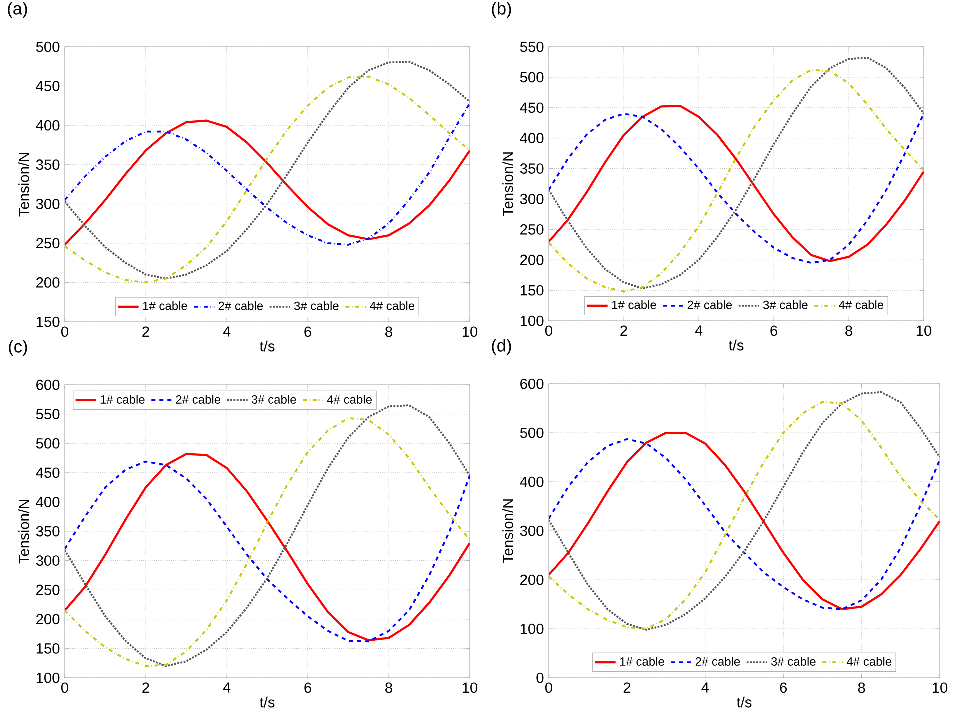 Image resolution: width=966 pixels, height=713 pixels. I want to click on chart-title: (a), so click(18, 10).